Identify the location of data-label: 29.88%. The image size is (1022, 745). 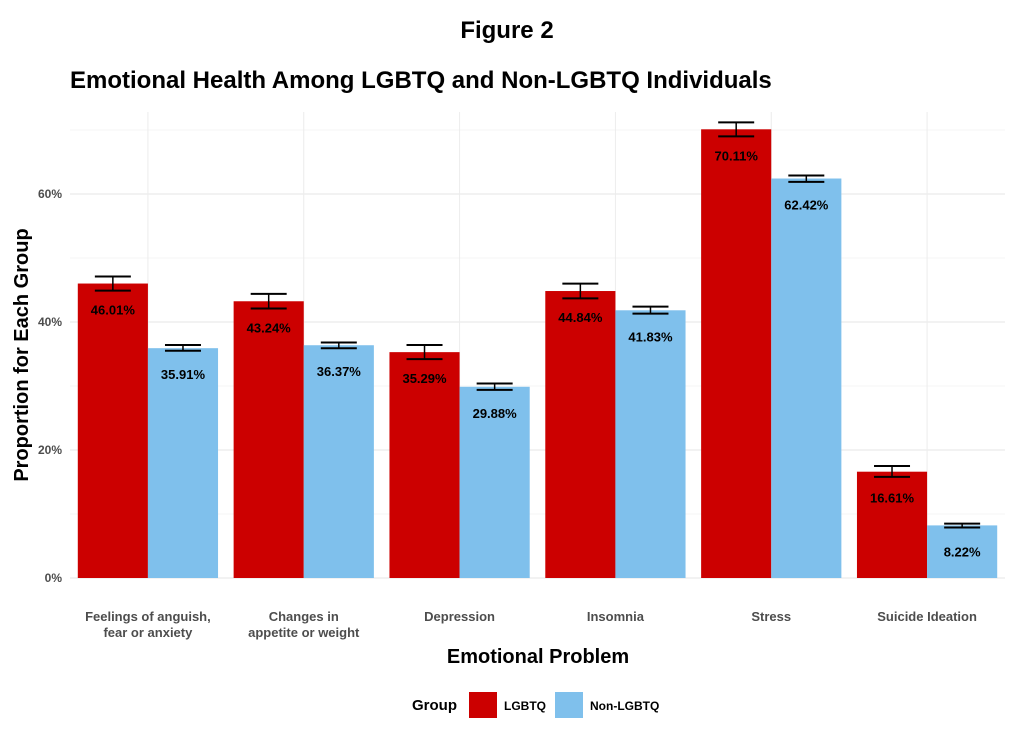
(495, 413).